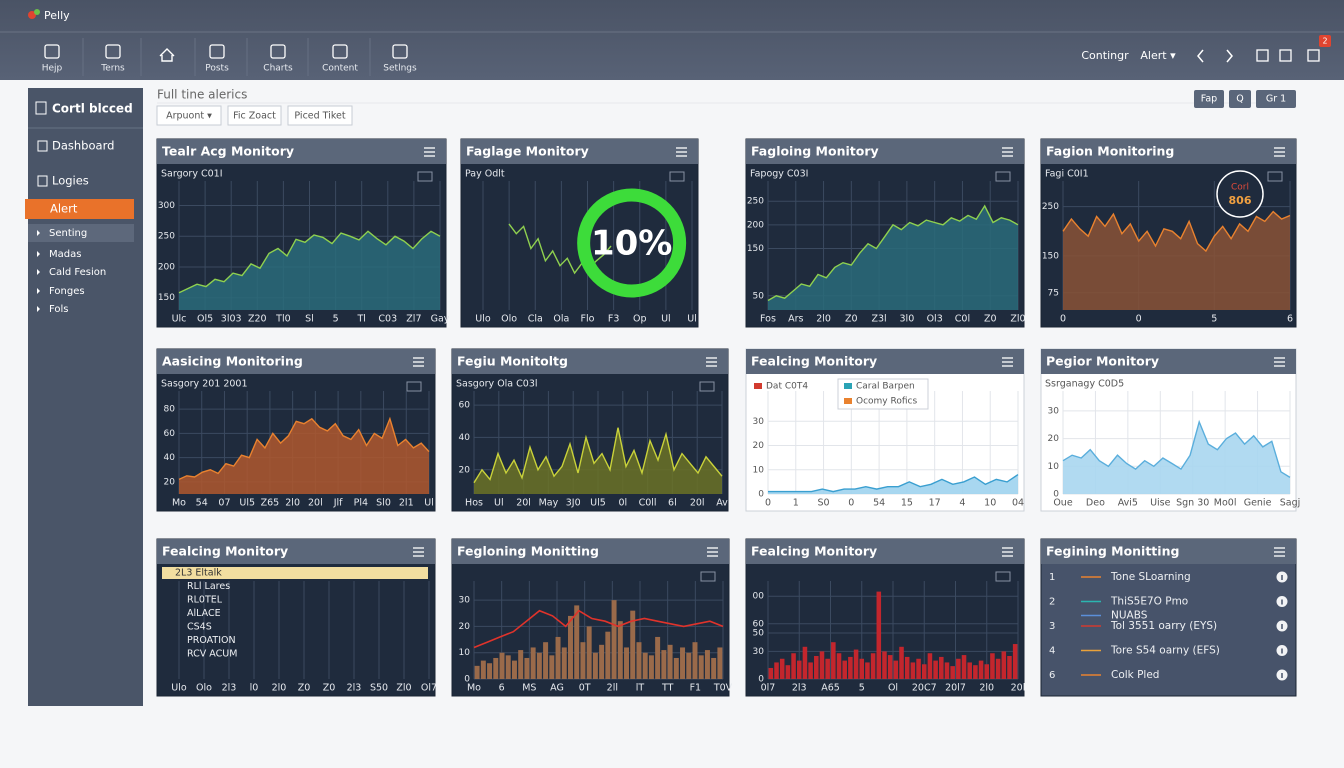  I want to click on nav-label: Hejp, so click(52, 69).